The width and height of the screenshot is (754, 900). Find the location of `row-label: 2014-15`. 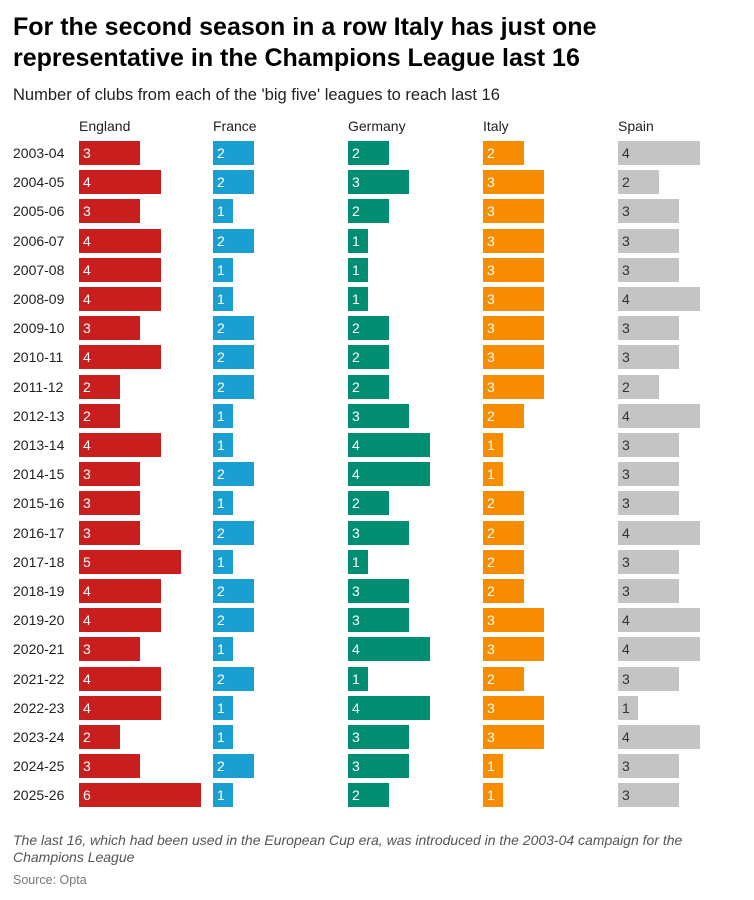

row-label: 2014-15 is located at coordinates (39, 474).